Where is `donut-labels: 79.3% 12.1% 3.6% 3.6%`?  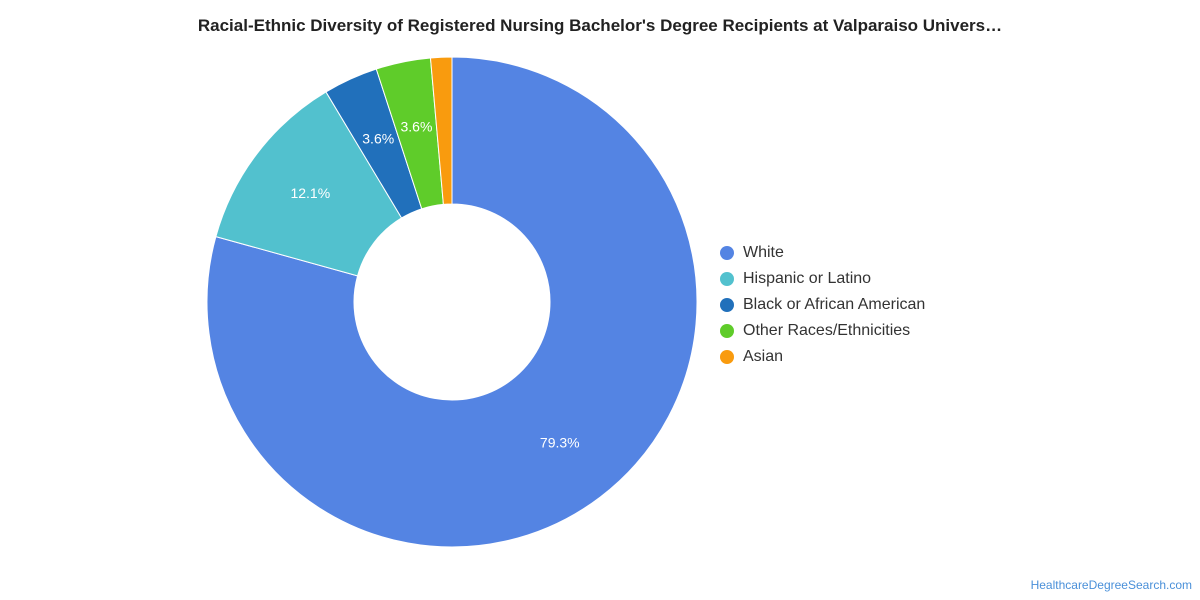 donut-labels: 79.3% 12.1% 3.6% 3.6% is located at coordinates (434, 284).